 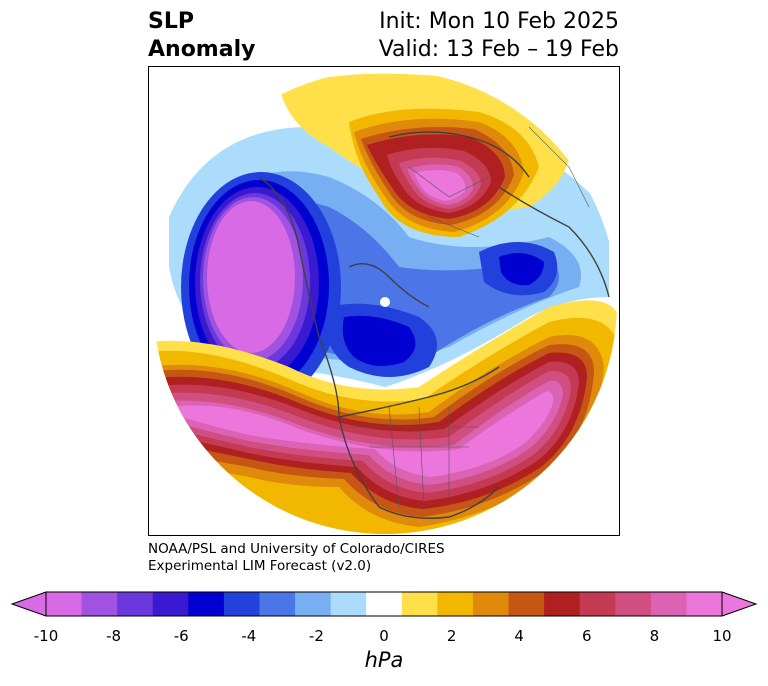 What do you see at coordinates (181, 636) in the screenshot?
I see `colorbar-tick-label: -6` at bounding box center [181, 636].